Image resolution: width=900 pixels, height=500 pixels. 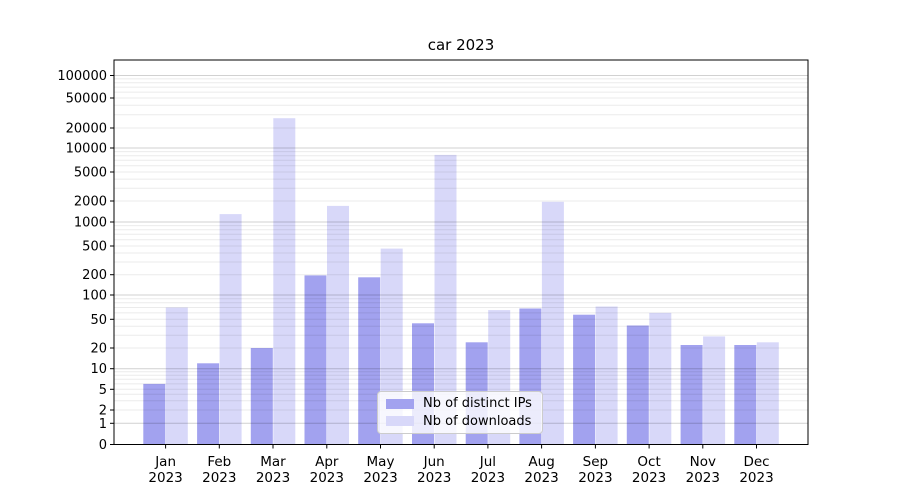 What do you see at coordinates (660, 378) in the screenshot?
I see `bar-downloads-oct` at bounding box center [660, 378].